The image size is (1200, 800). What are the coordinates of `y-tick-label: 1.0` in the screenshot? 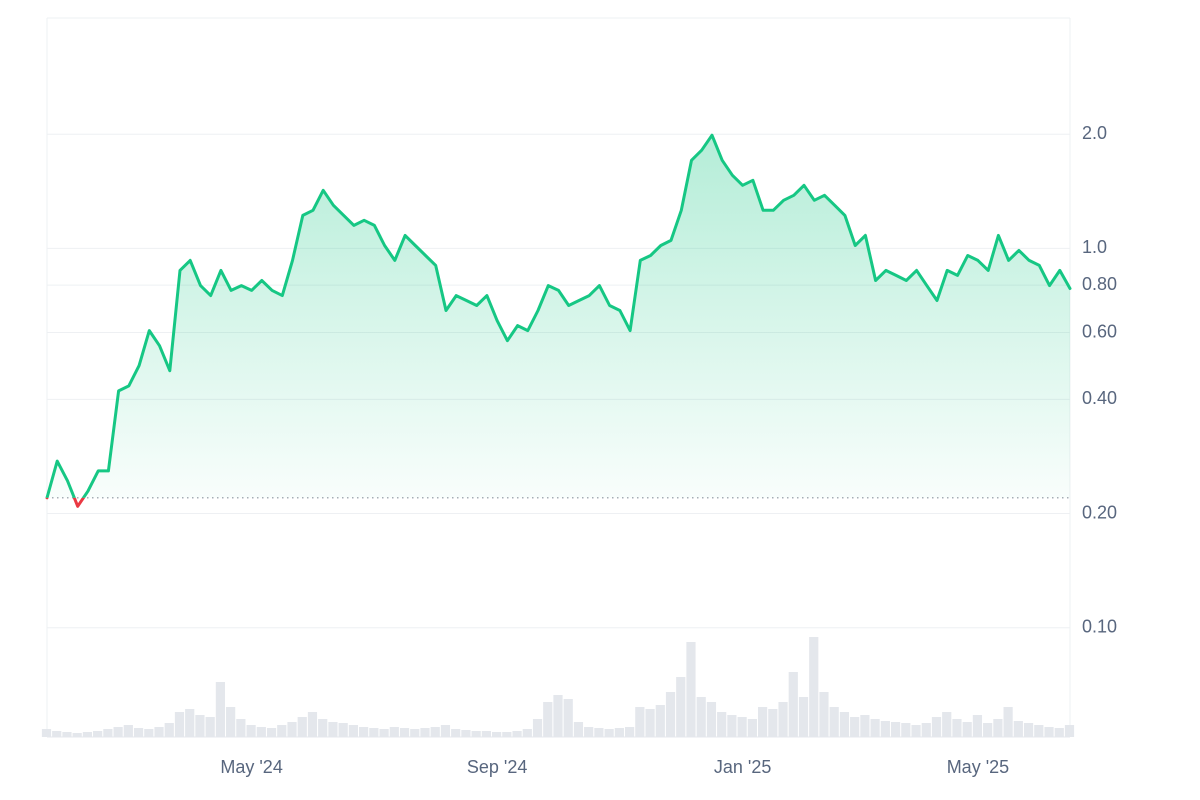 It's located at (1094, 247).